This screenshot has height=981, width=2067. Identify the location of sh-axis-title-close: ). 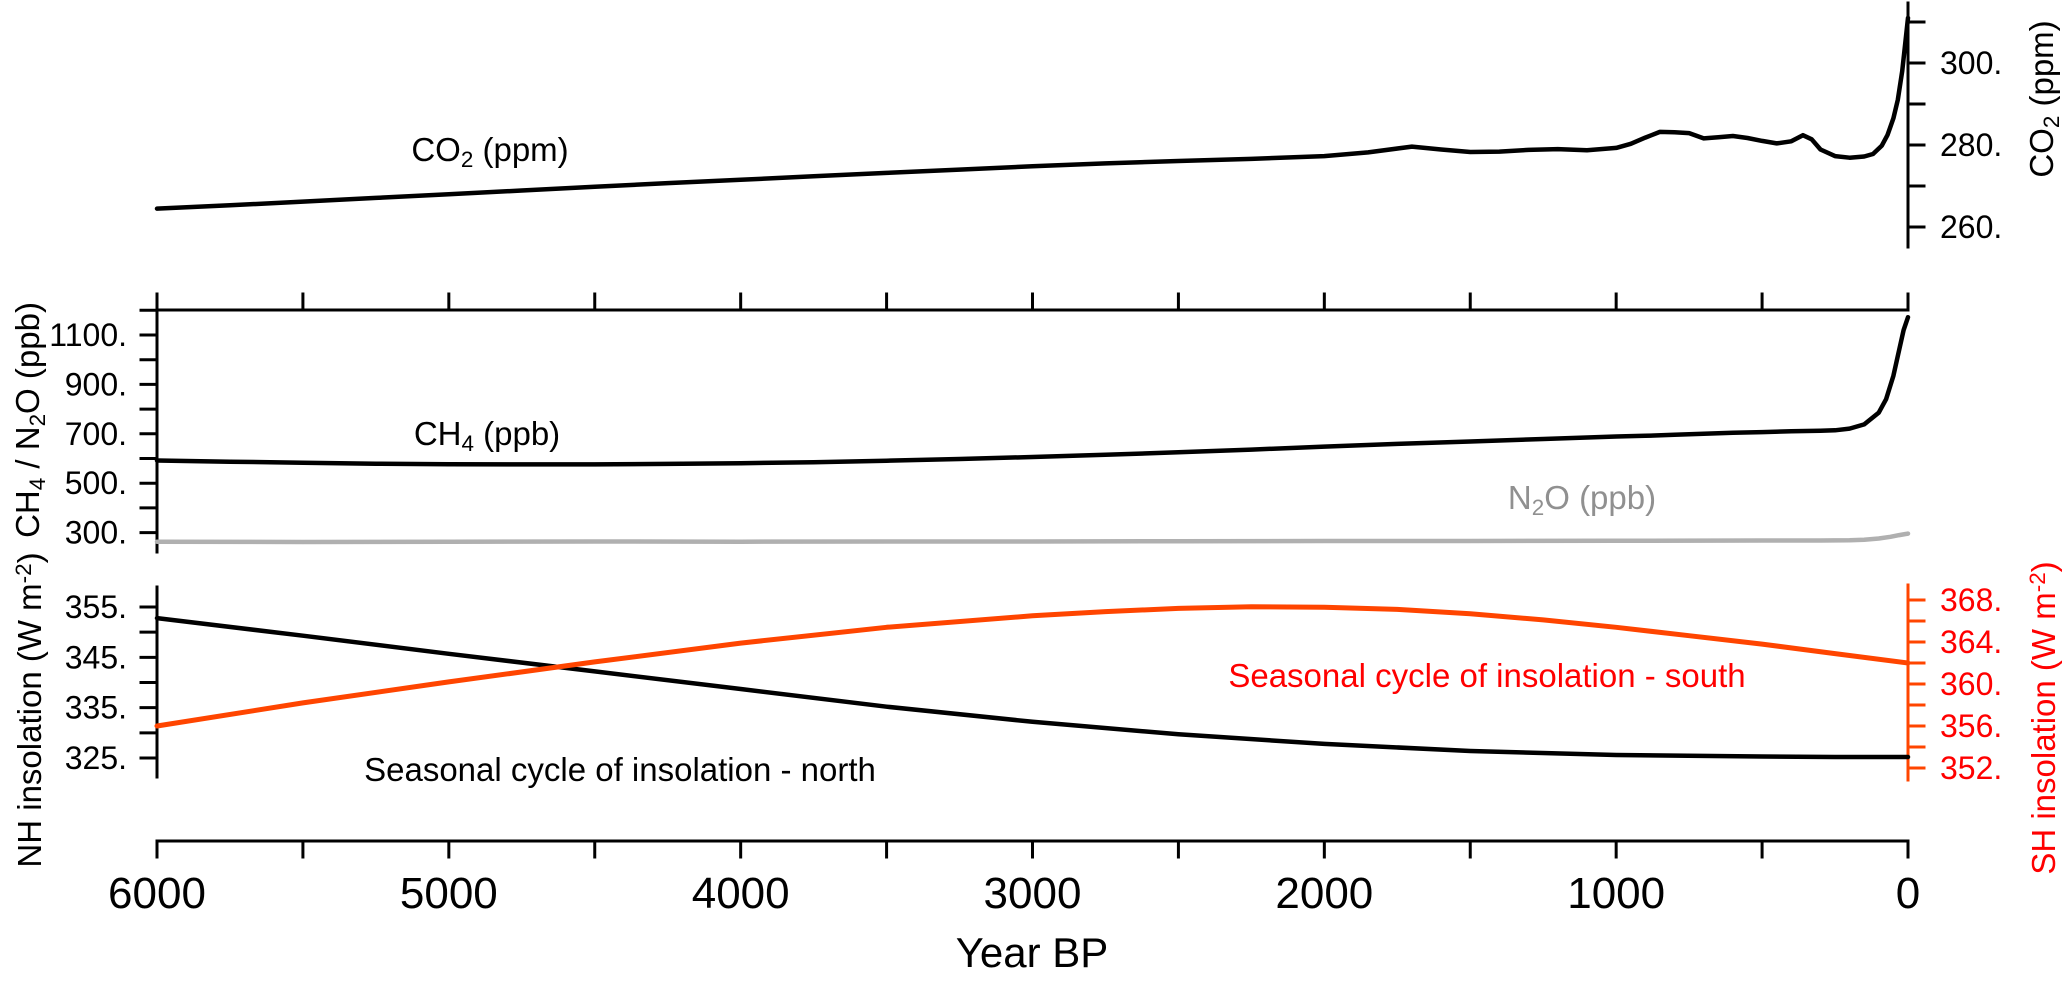
(2043, 567).